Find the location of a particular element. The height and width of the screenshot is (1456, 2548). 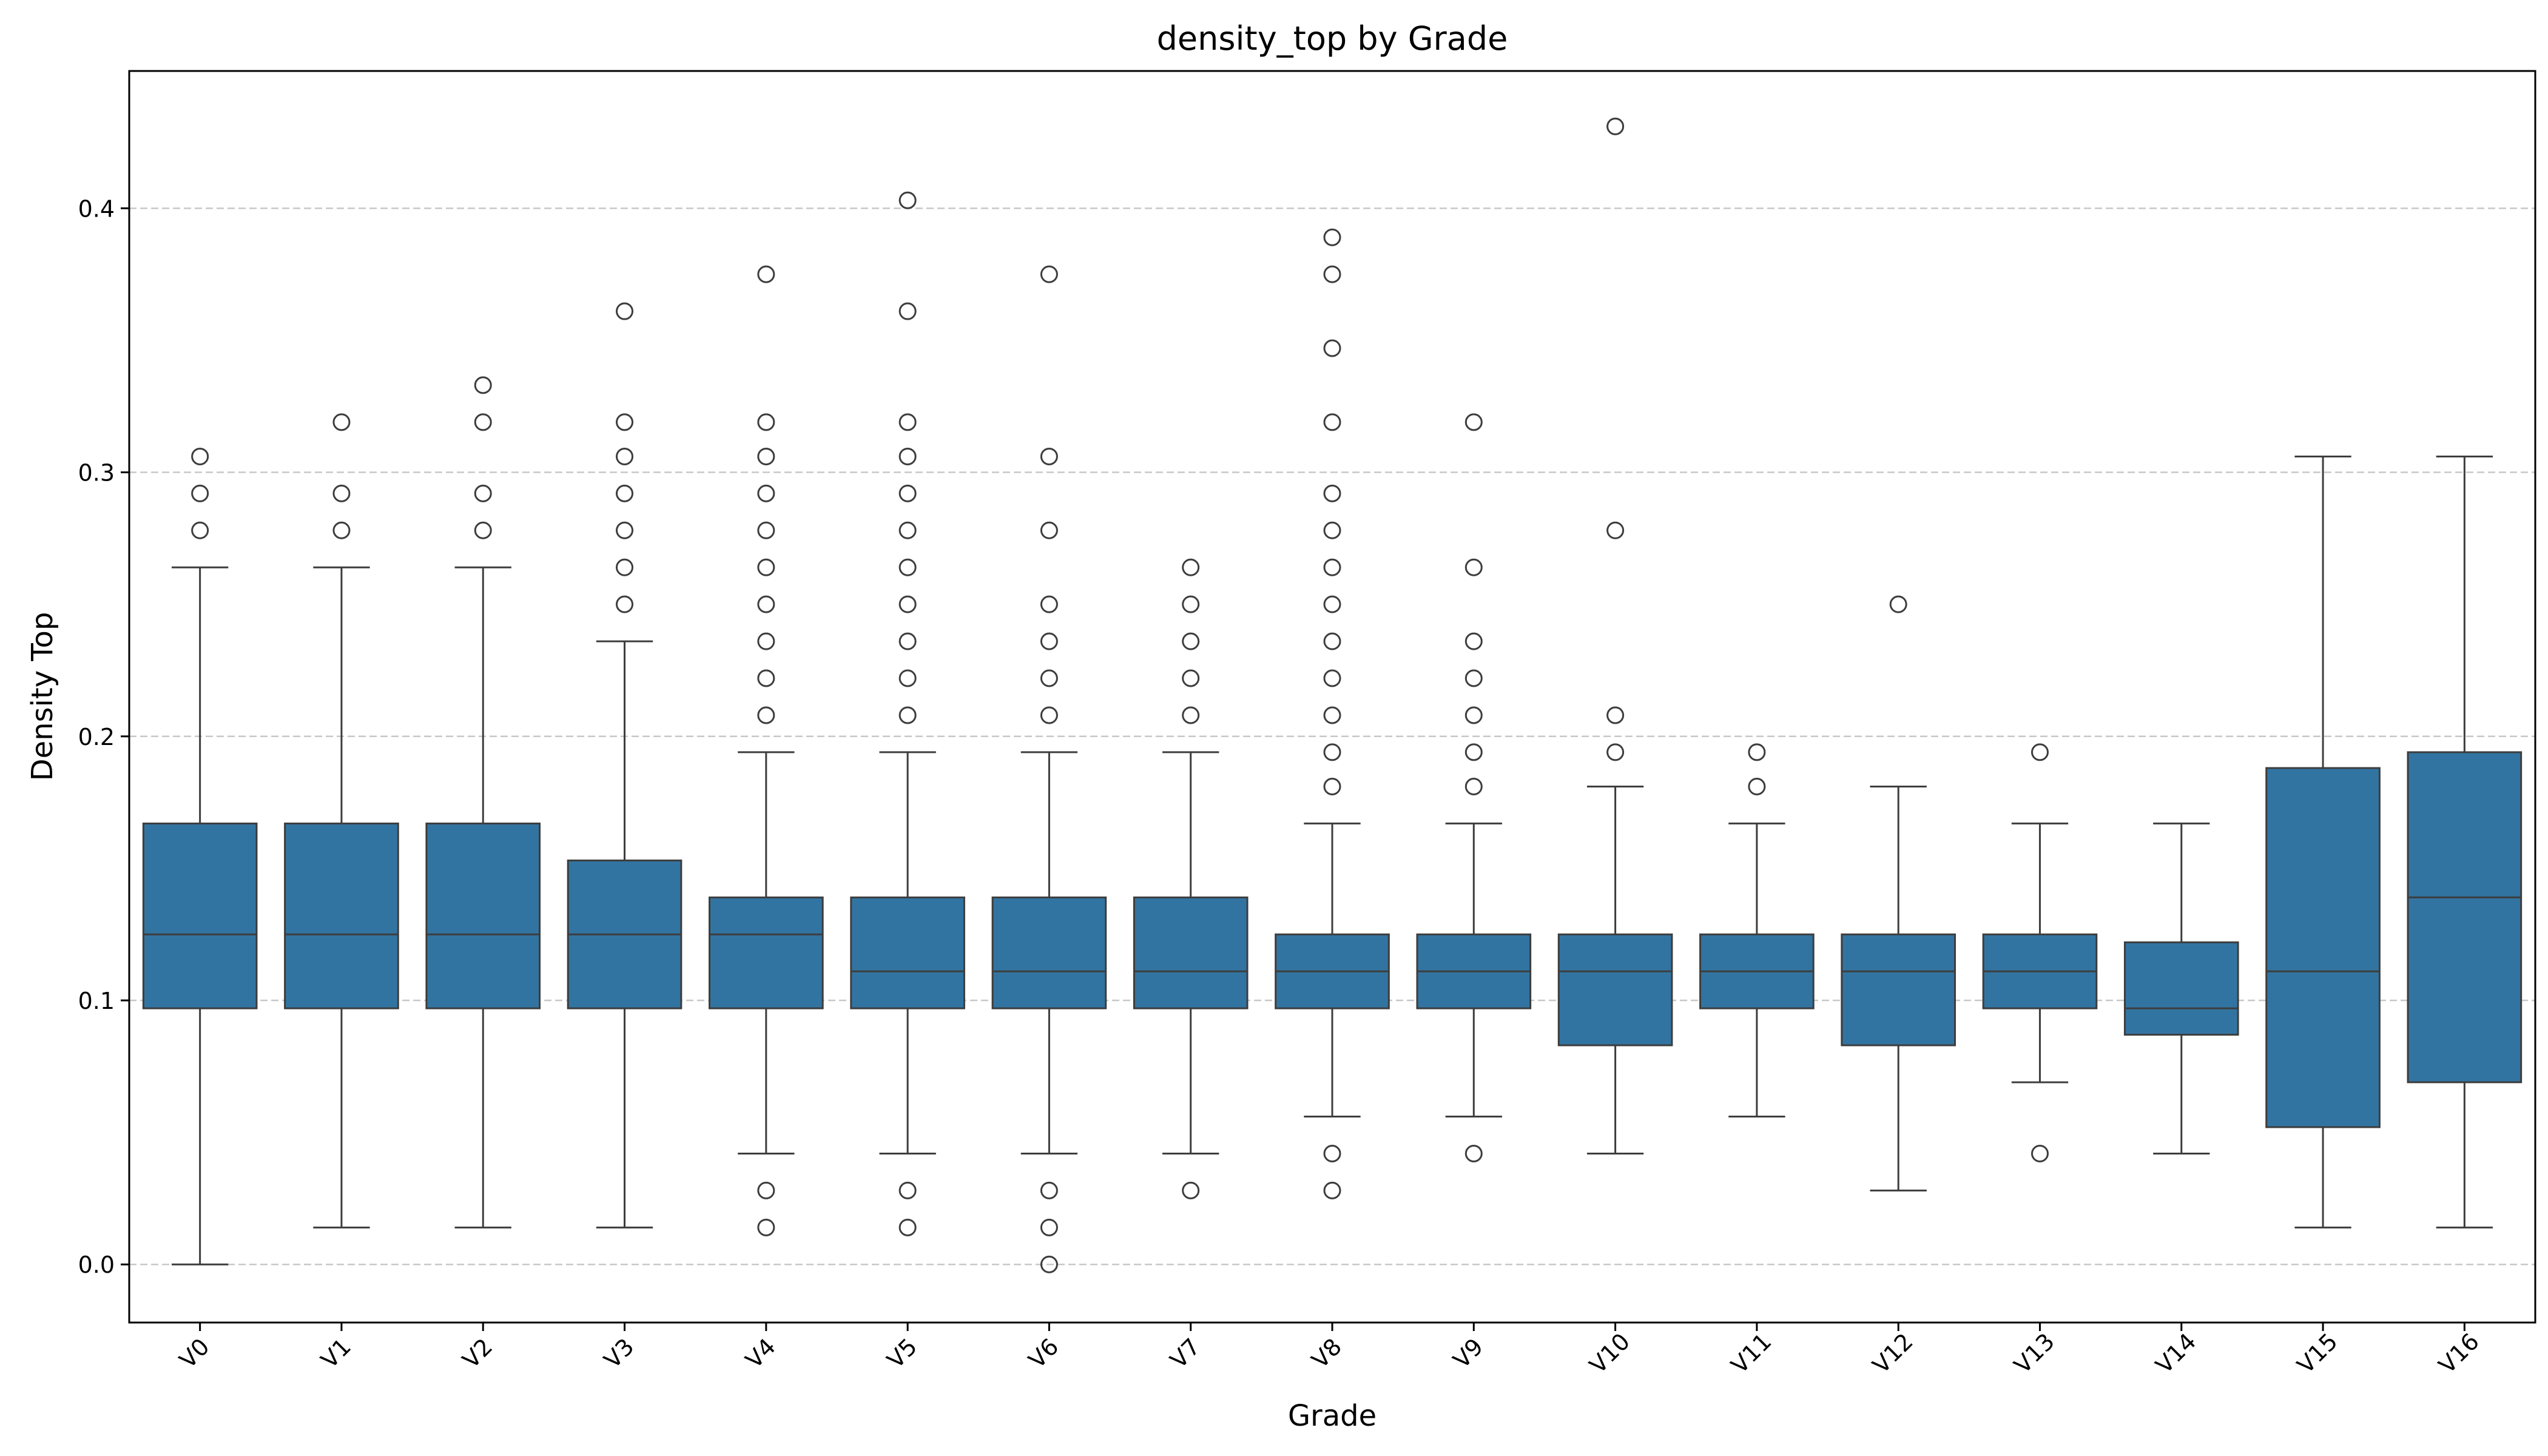

x-tick-label: V8 is located at coordinates (1327, 1353).